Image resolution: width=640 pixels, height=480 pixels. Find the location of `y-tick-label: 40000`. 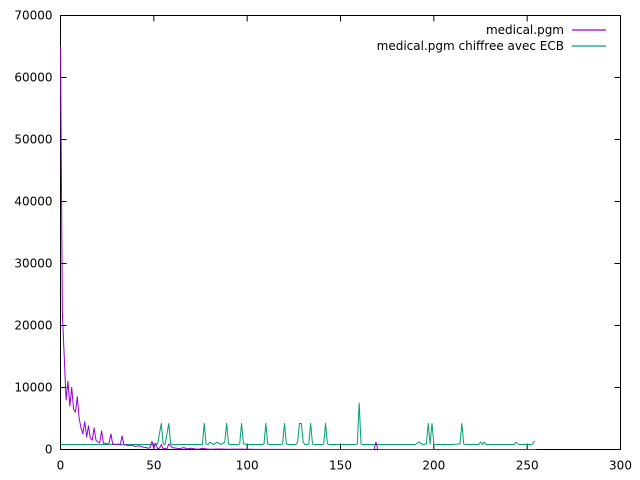

y-tick-label: 40000 is located at coordinates (33, 202).